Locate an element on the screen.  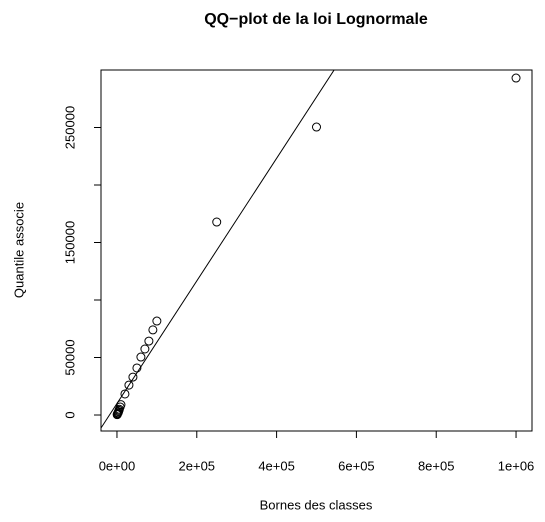
x-tick-label: 6e+05 is located at coordinates (356, 465).